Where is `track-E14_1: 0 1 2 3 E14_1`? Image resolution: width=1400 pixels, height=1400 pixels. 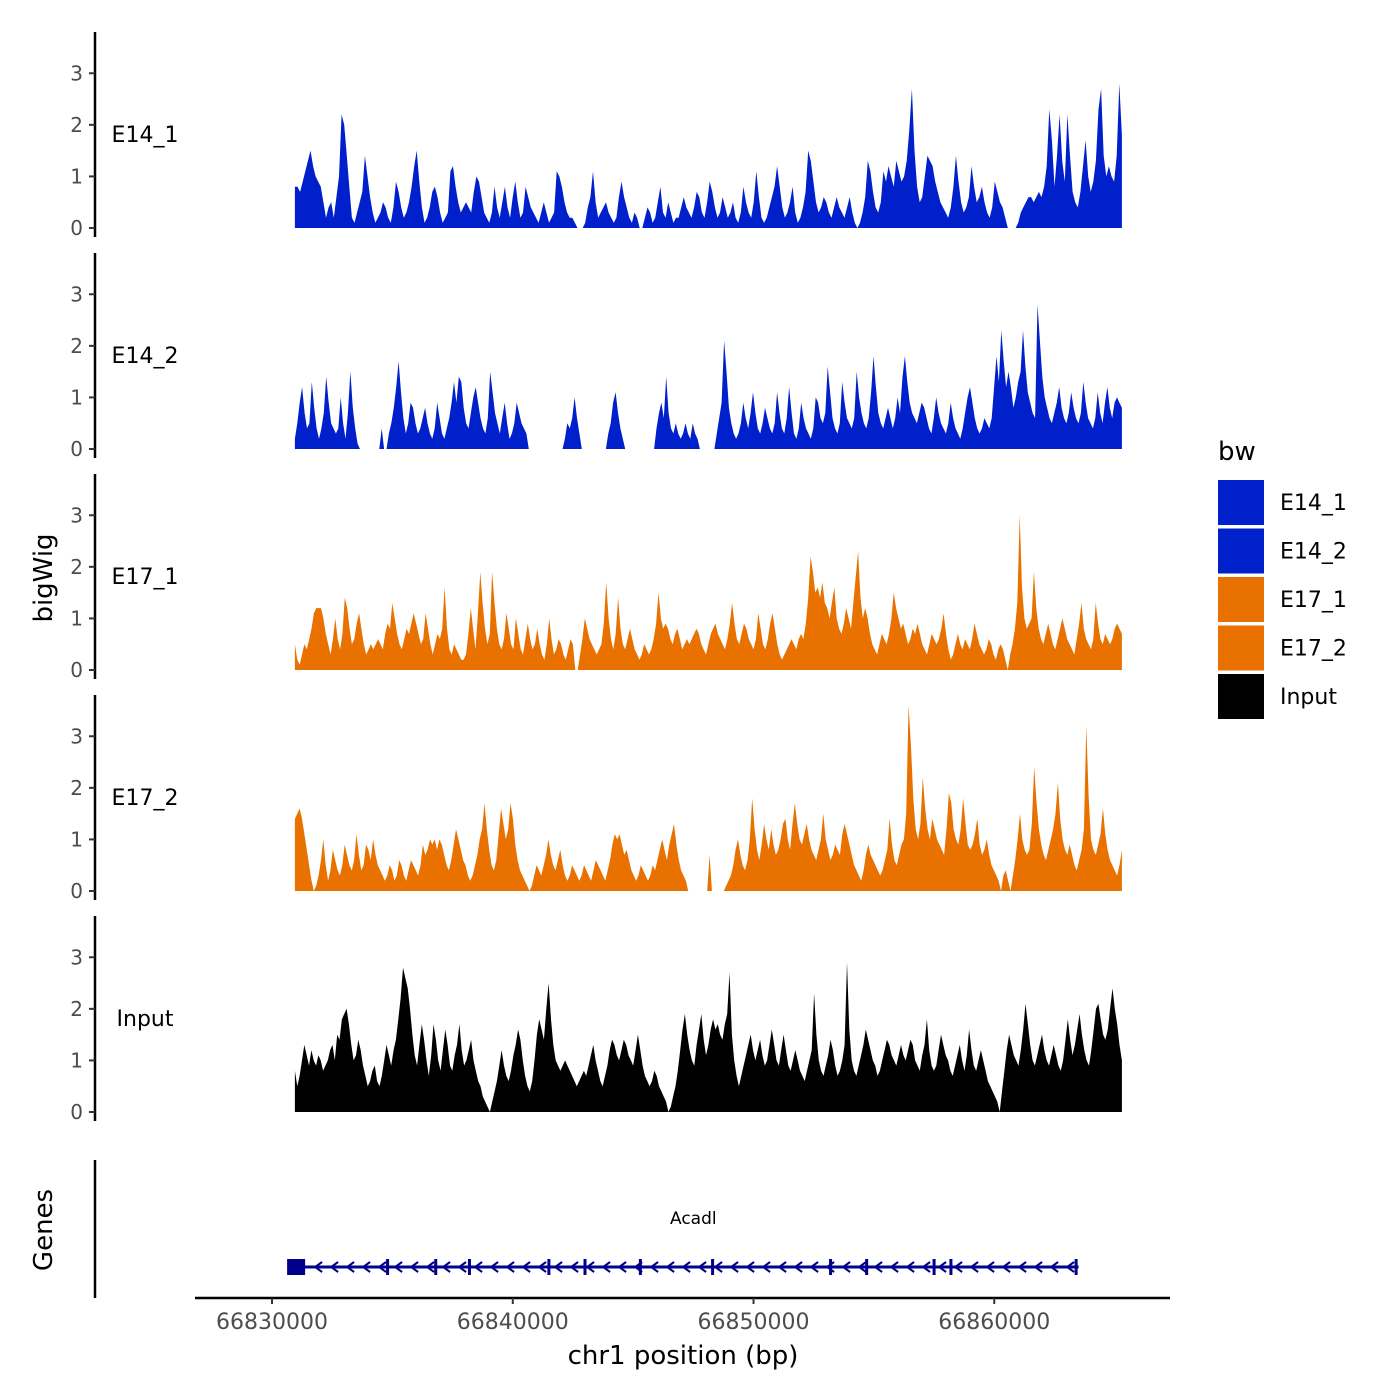 track-E14_1: 0 1 2 3 E14_1 is located at coordinates (596, 136).